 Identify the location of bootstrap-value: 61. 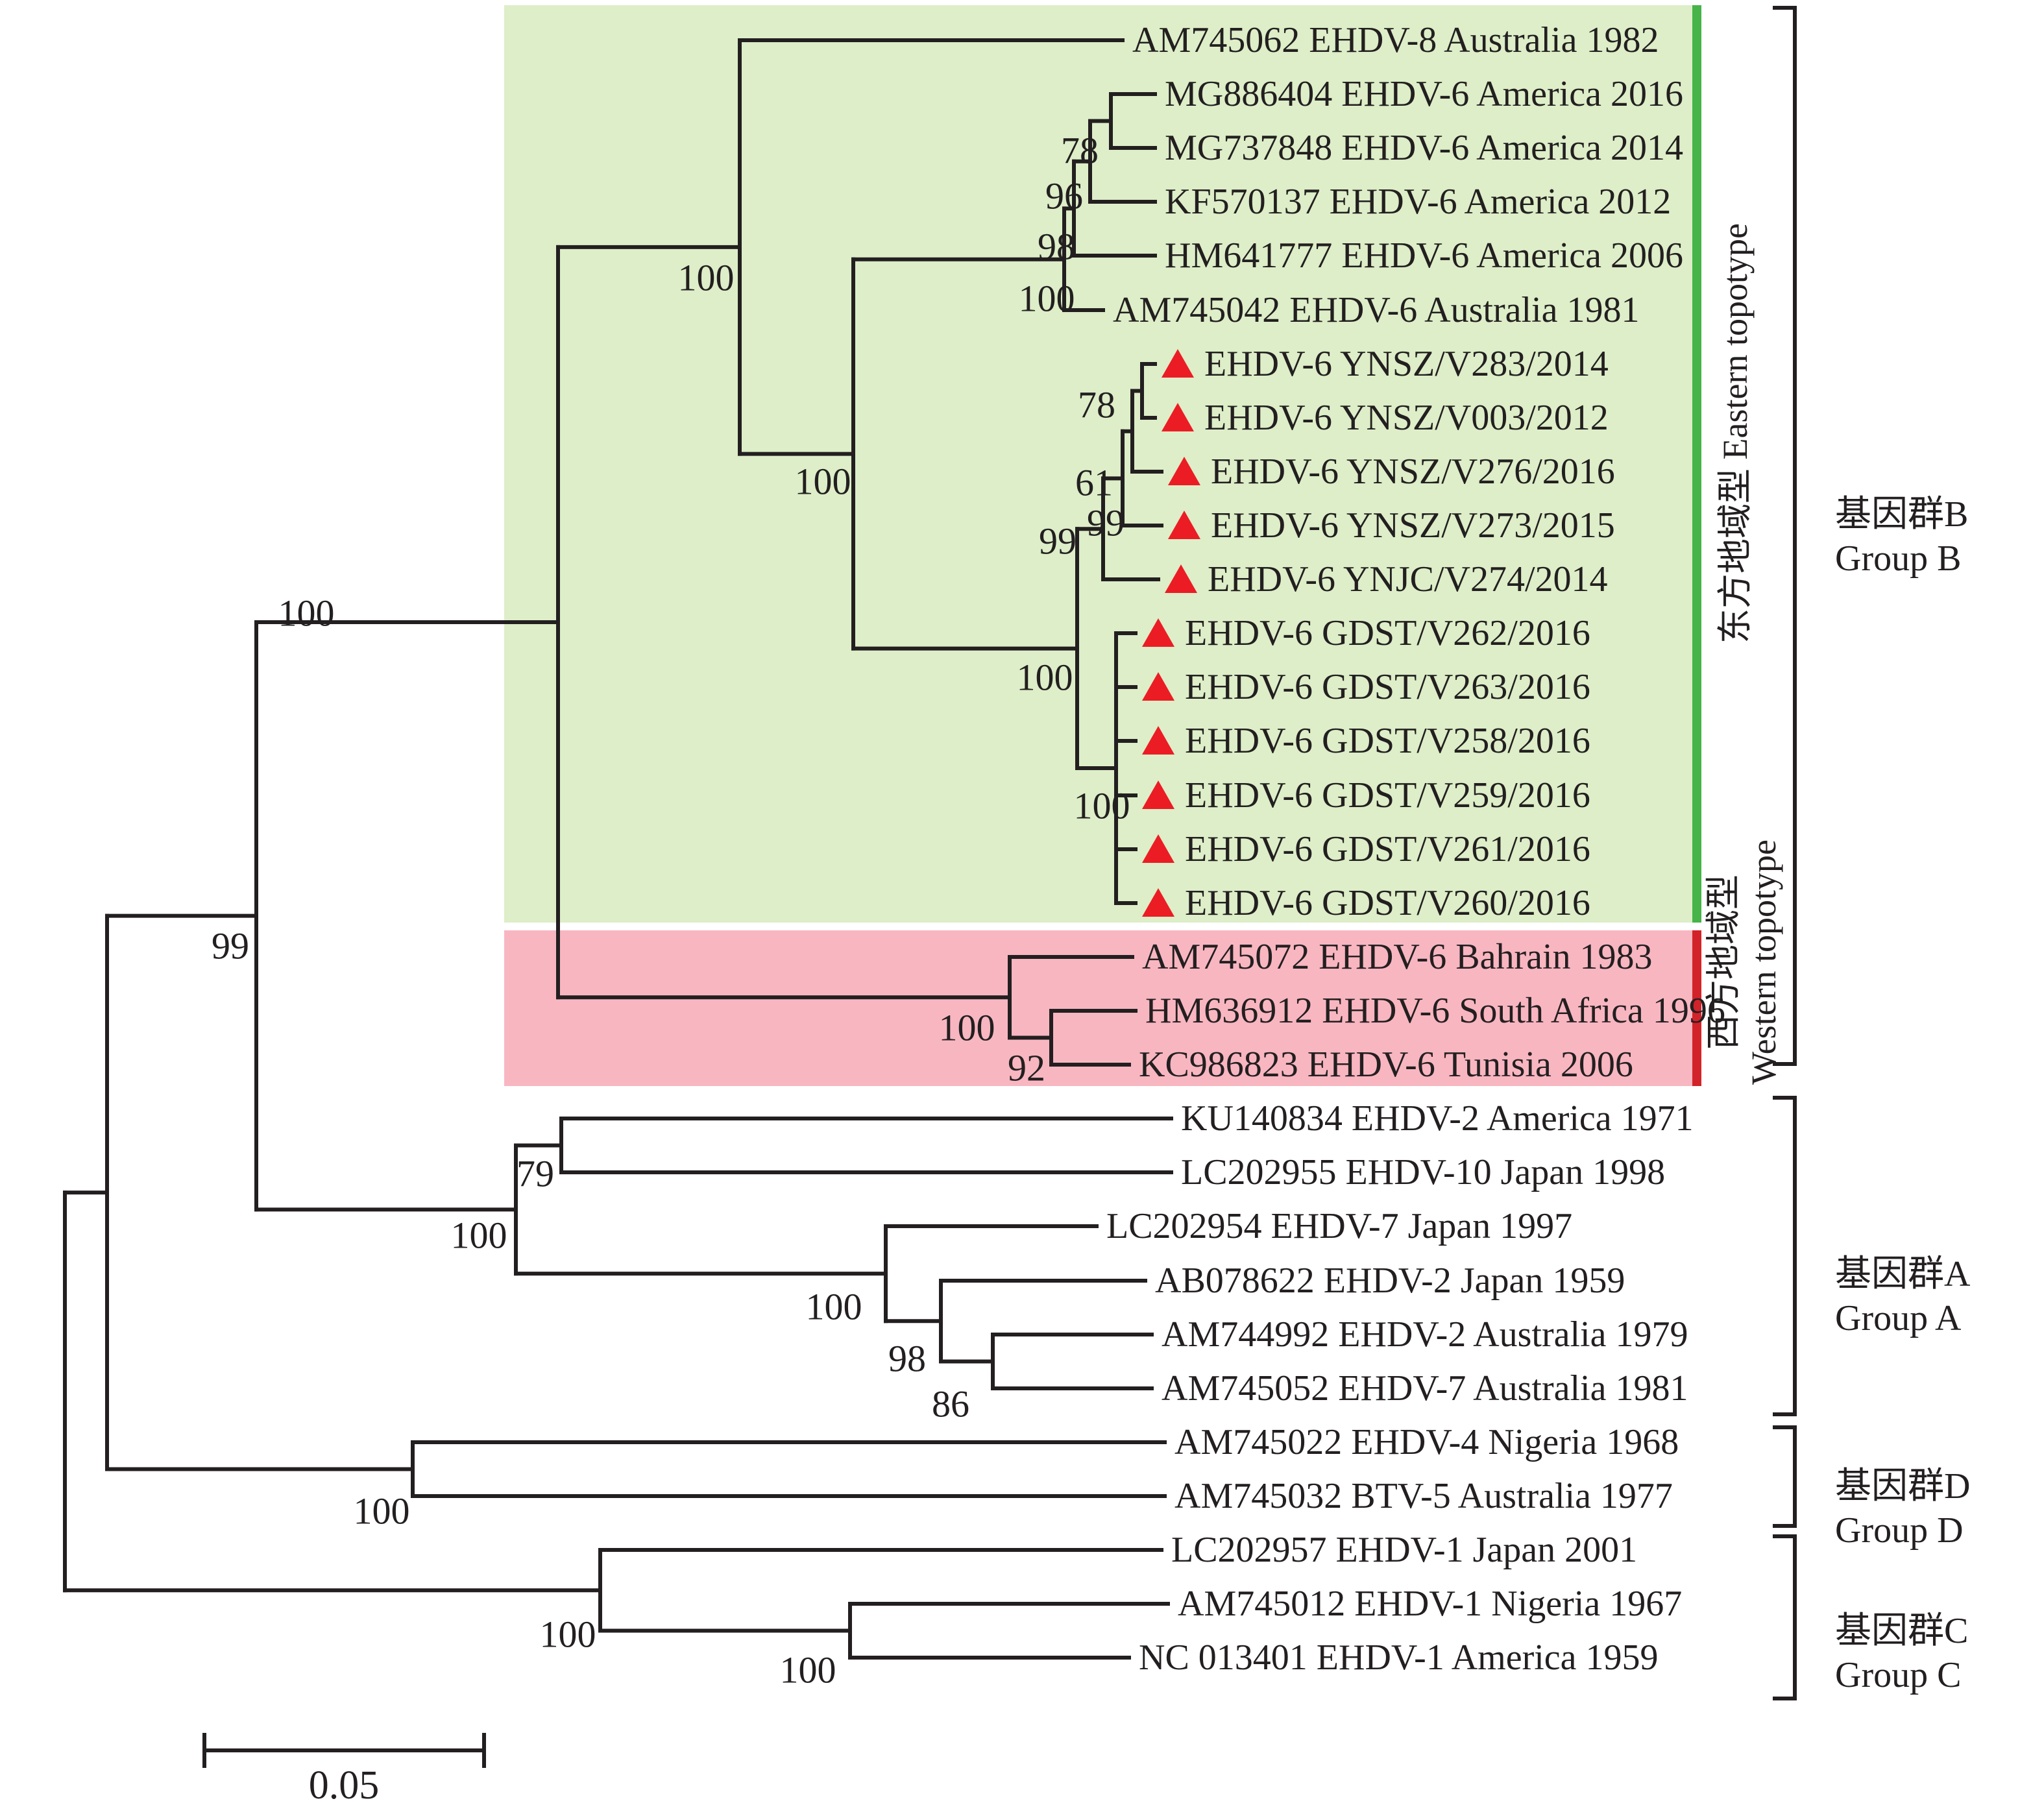
(1094, 483).